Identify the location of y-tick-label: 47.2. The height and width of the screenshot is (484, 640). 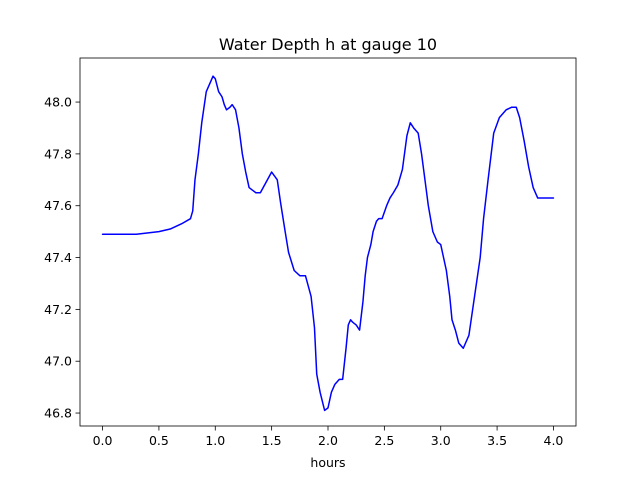
(58, 309).